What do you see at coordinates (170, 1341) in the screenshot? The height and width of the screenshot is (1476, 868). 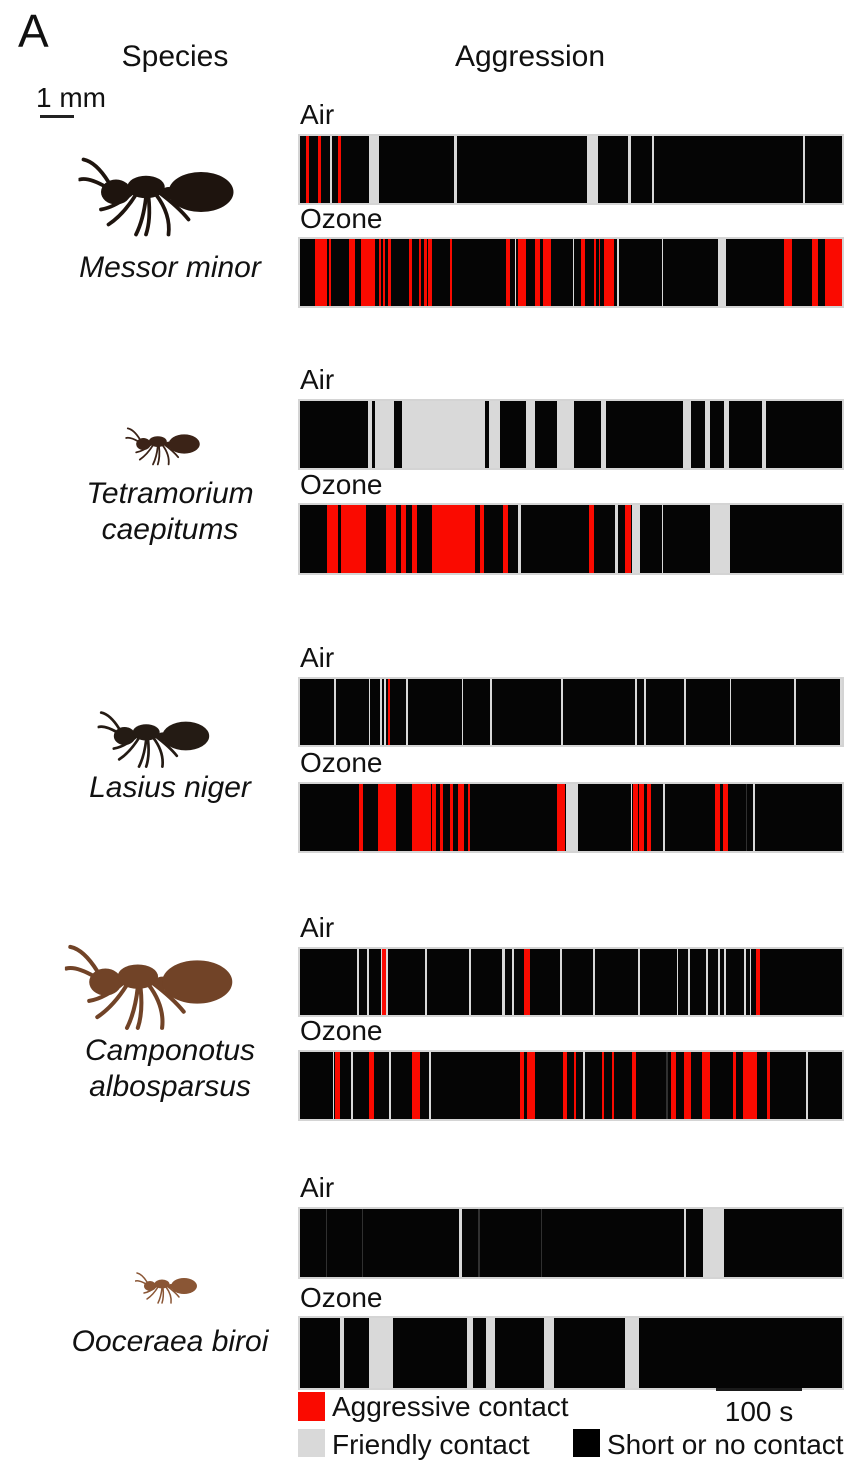 I see `species-name-line: Ooceraea biroi` at bounding box center [170, 1341].